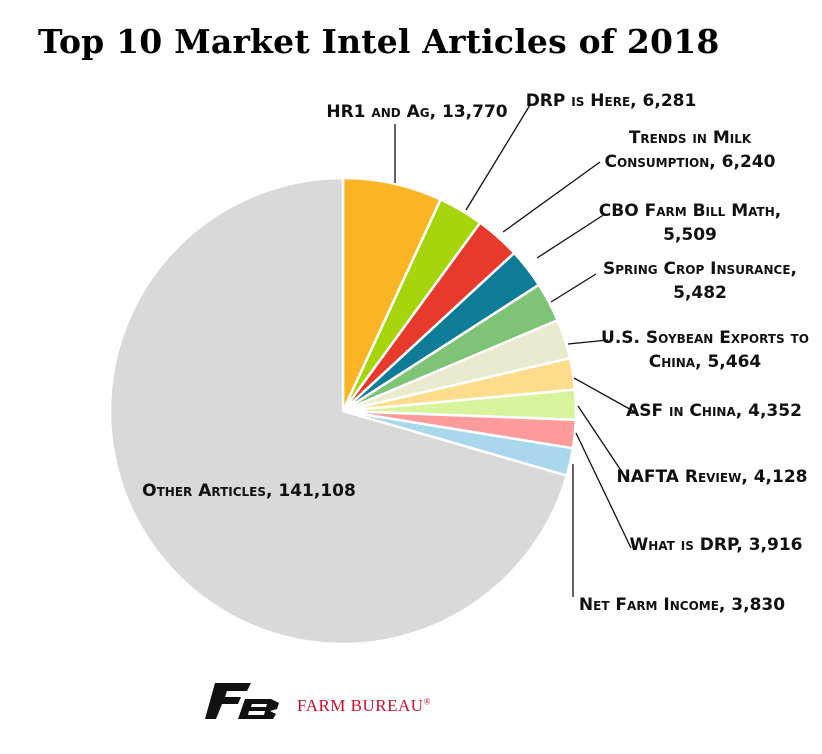 This screenshot has height=754, width=822. I want to click on slice-label-u-s-soybean-exports-to-china: U.S. Soybean Exports to China, 5,464, so click(705, 350).